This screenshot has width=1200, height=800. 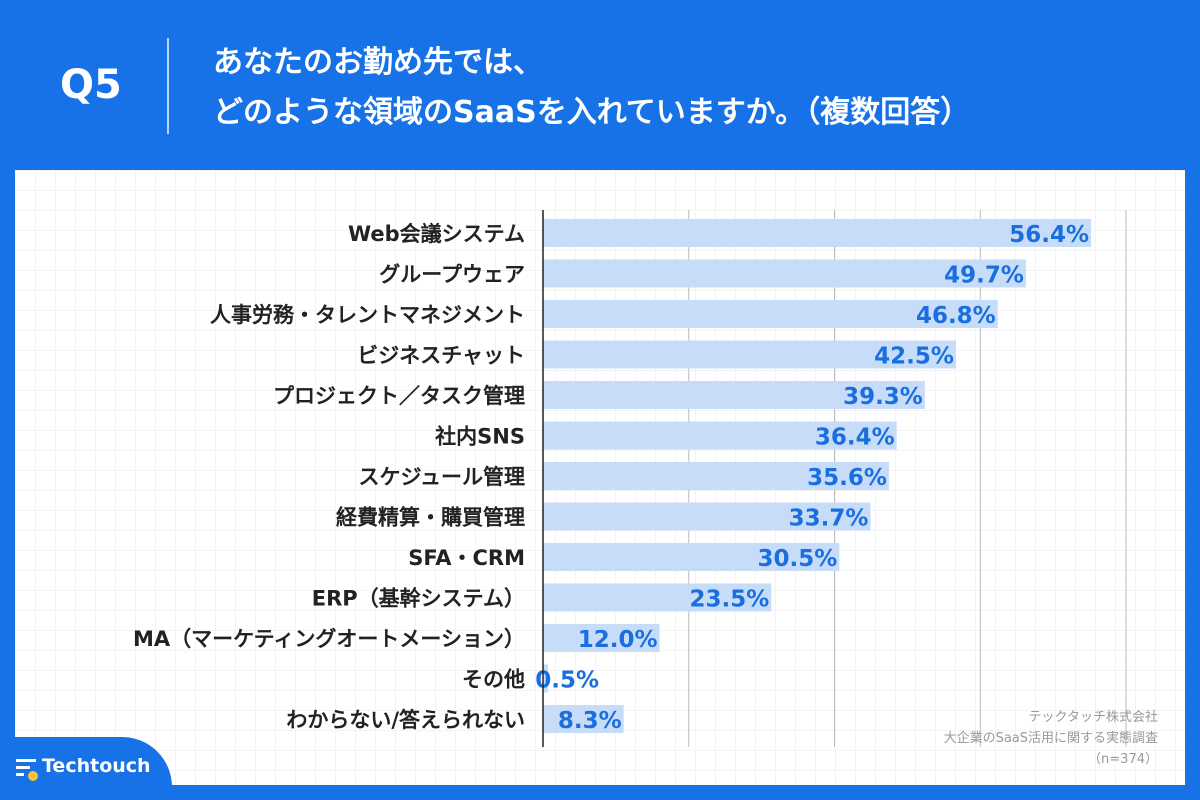 I want to click on value-label: 56.4%, so click(x=1049, y=235).